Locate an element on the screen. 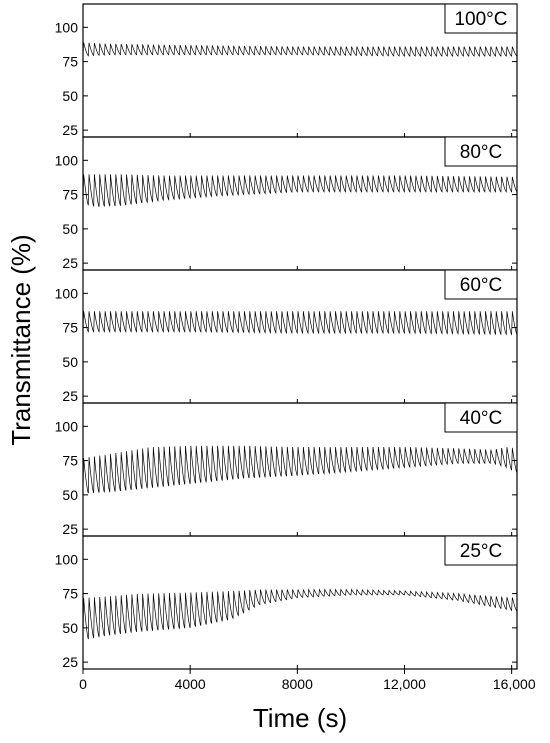  temp-label-1: 80°C is located at coordinates (481, 152).